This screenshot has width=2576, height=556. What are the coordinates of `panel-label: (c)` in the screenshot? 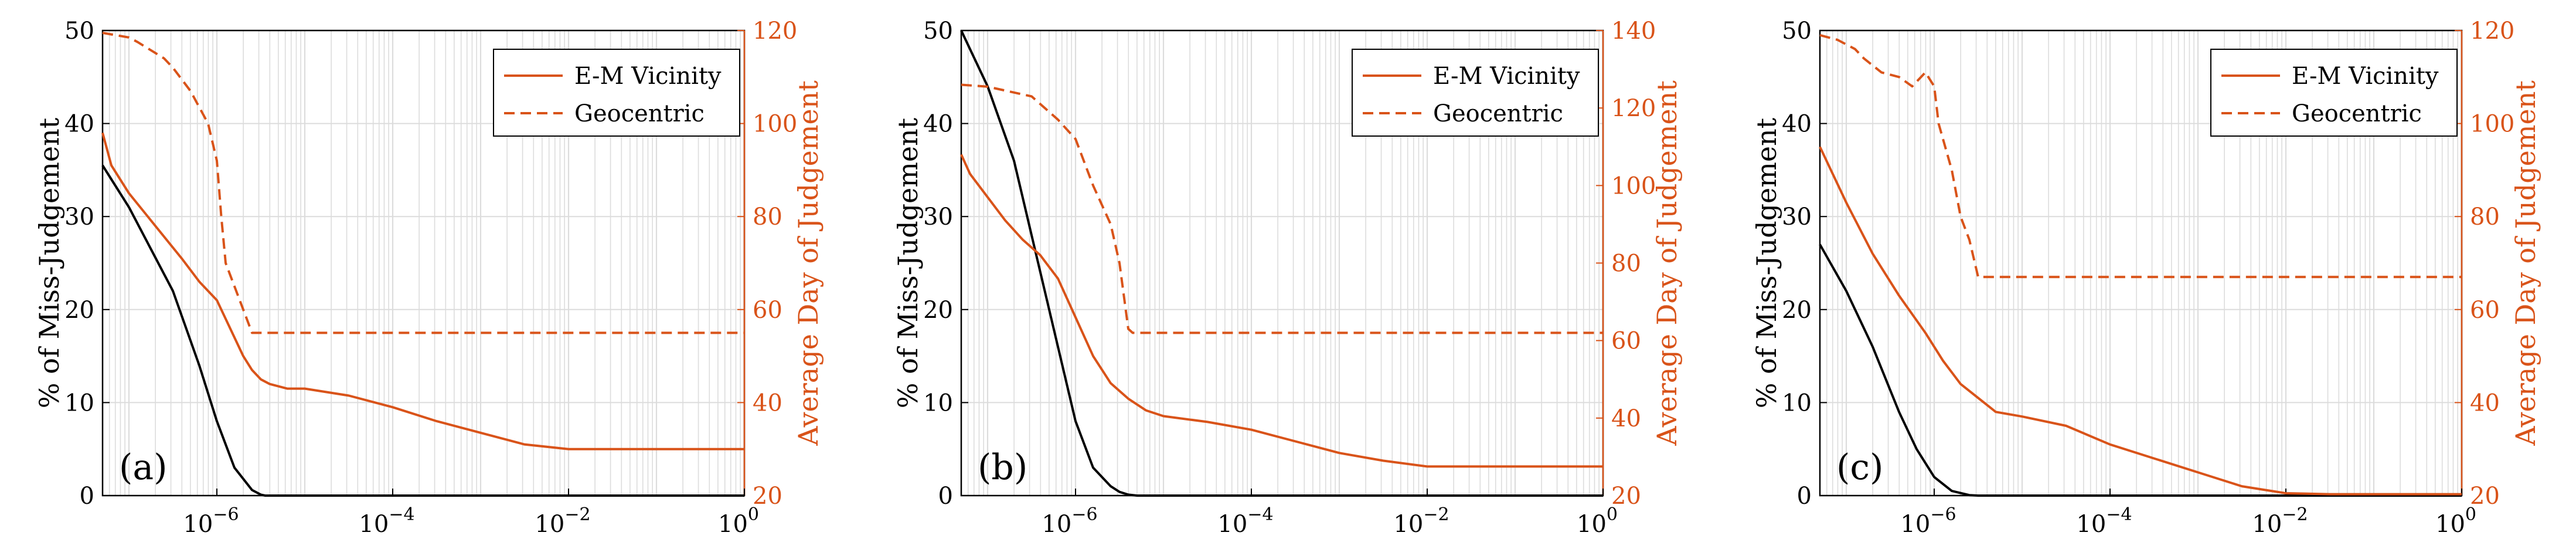 It's located at (1859, 467).